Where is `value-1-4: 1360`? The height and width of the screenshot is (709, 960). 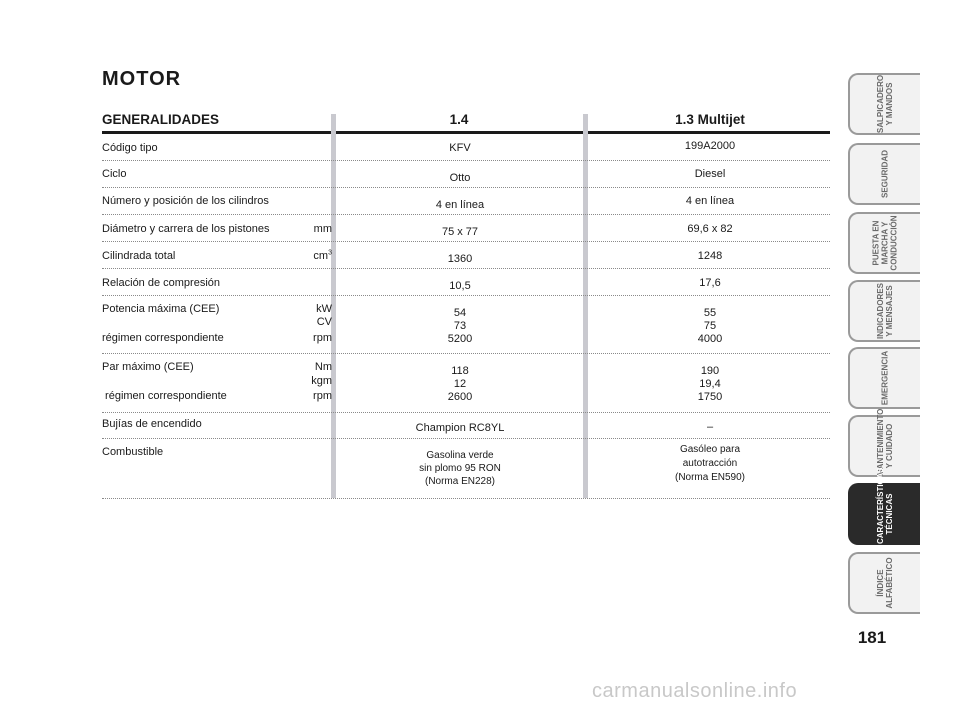
value-1-4: 1360 is located at coordinates (460, 259).